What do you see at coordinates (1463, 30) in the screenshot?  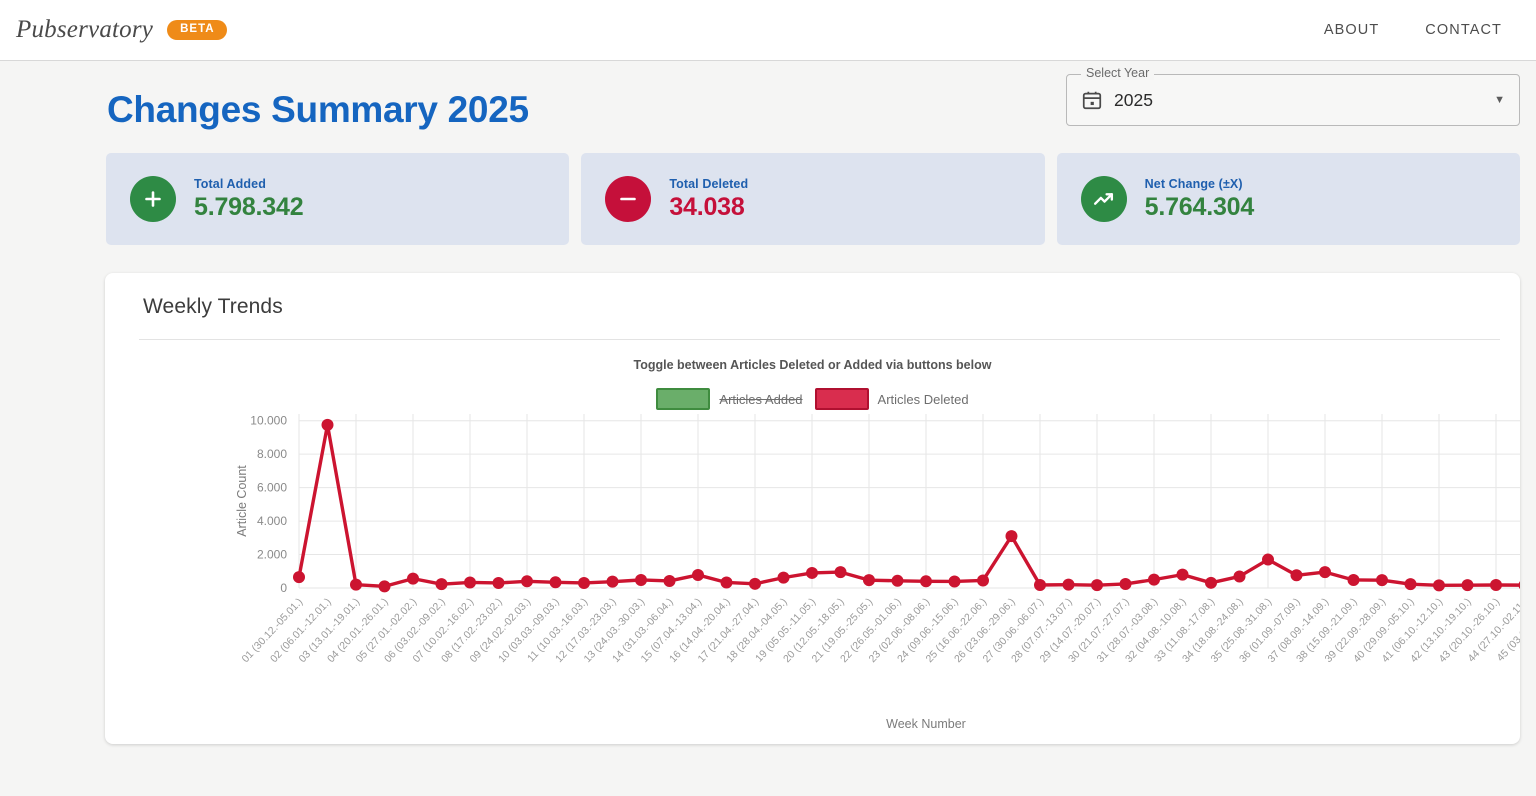 I see `nav-link-contact: CONTACT` at bounding box center [1463, 30].